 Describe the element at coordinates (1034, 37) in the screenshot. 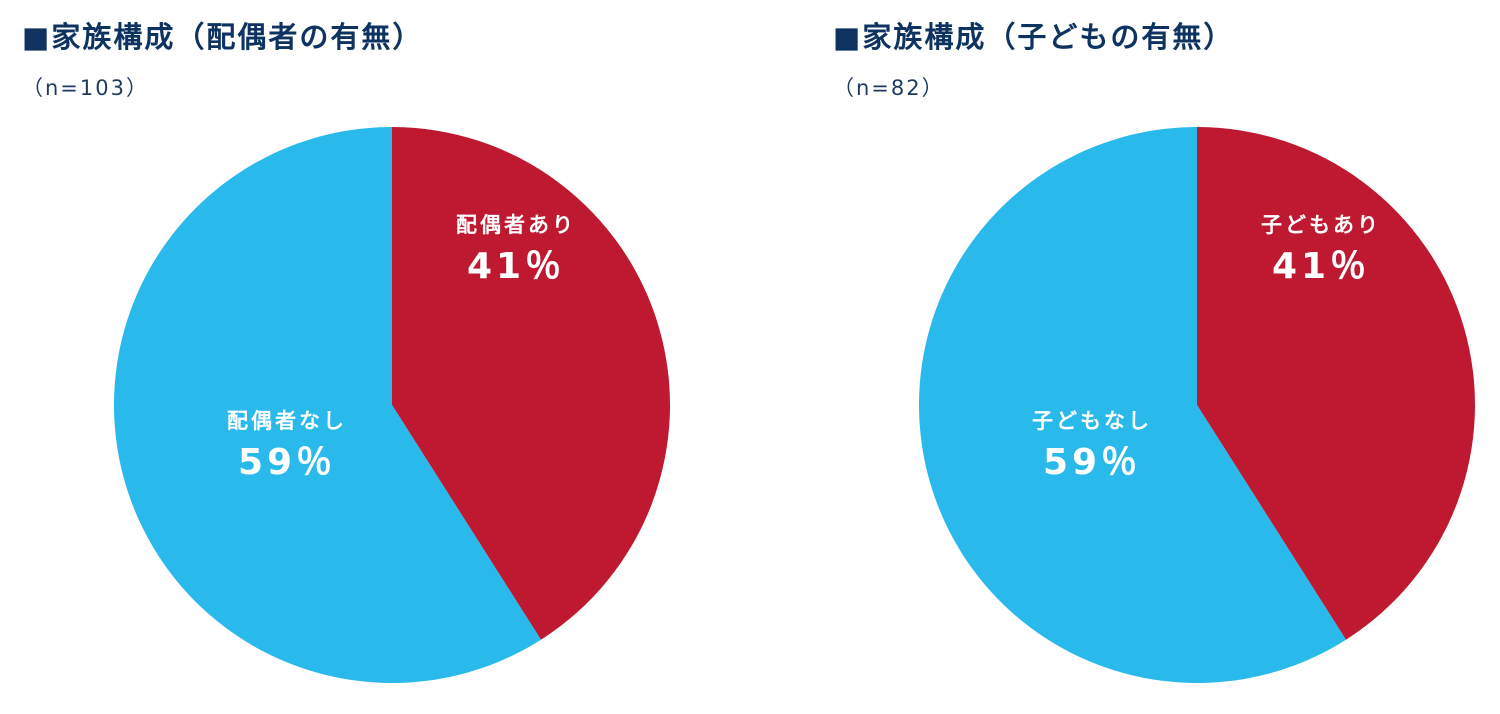

I see `chart-title: ■家族構成（子どもの有無）` at that location.